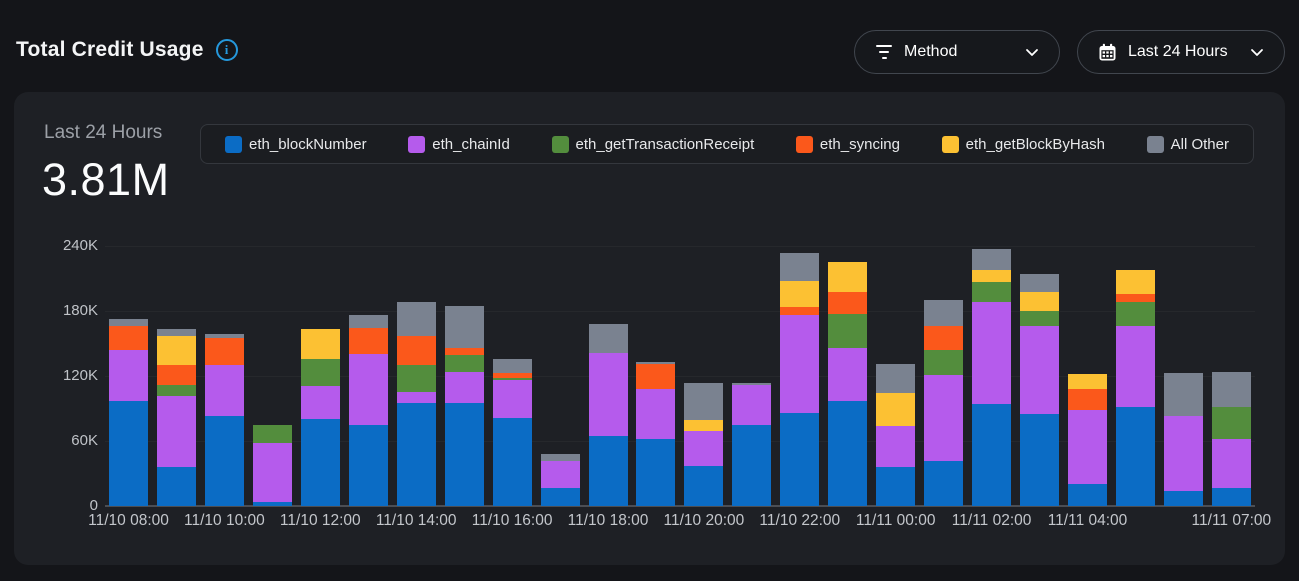  What do you see at coordinates (296, 144) in the screenshot?
I see `legend-item: eth_blockNumber` at bounding box center [296, 144].